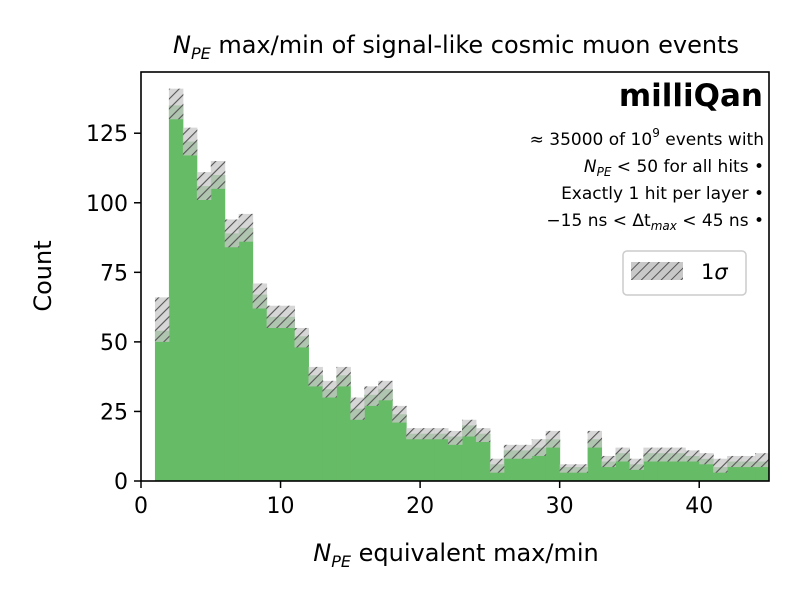 The image size is (800, 600). I want to click on y-tick-label: 100, so click(107, 204).